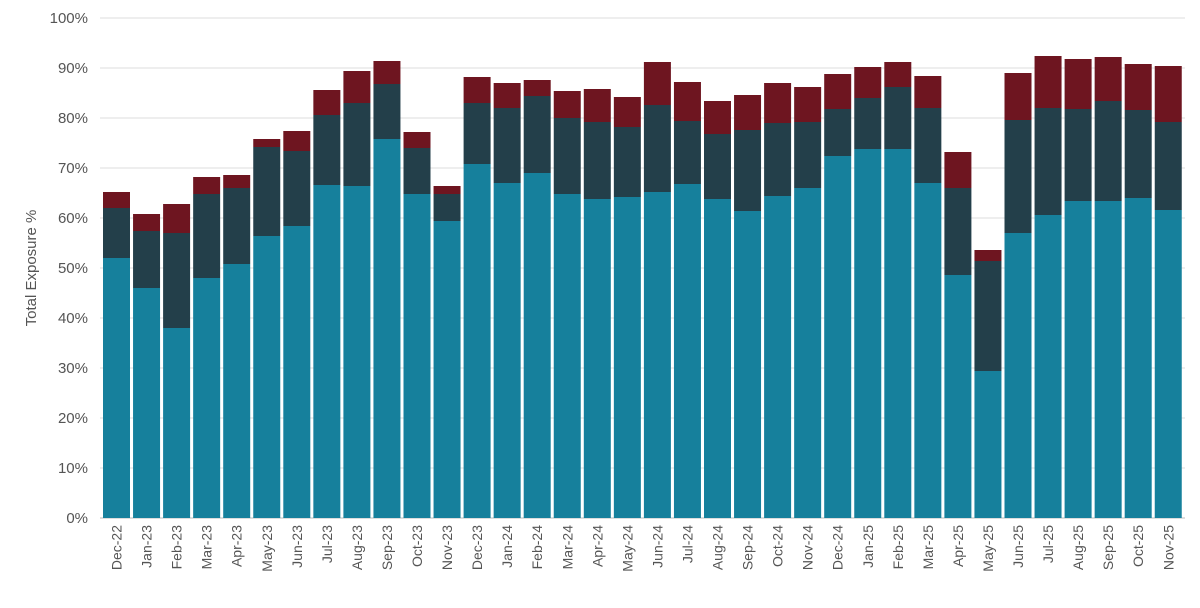  What do you see at coordinates (748, 547) in the screenshot?
I see `x-tick-label: Sep-24` at bounding box center [748, 547].